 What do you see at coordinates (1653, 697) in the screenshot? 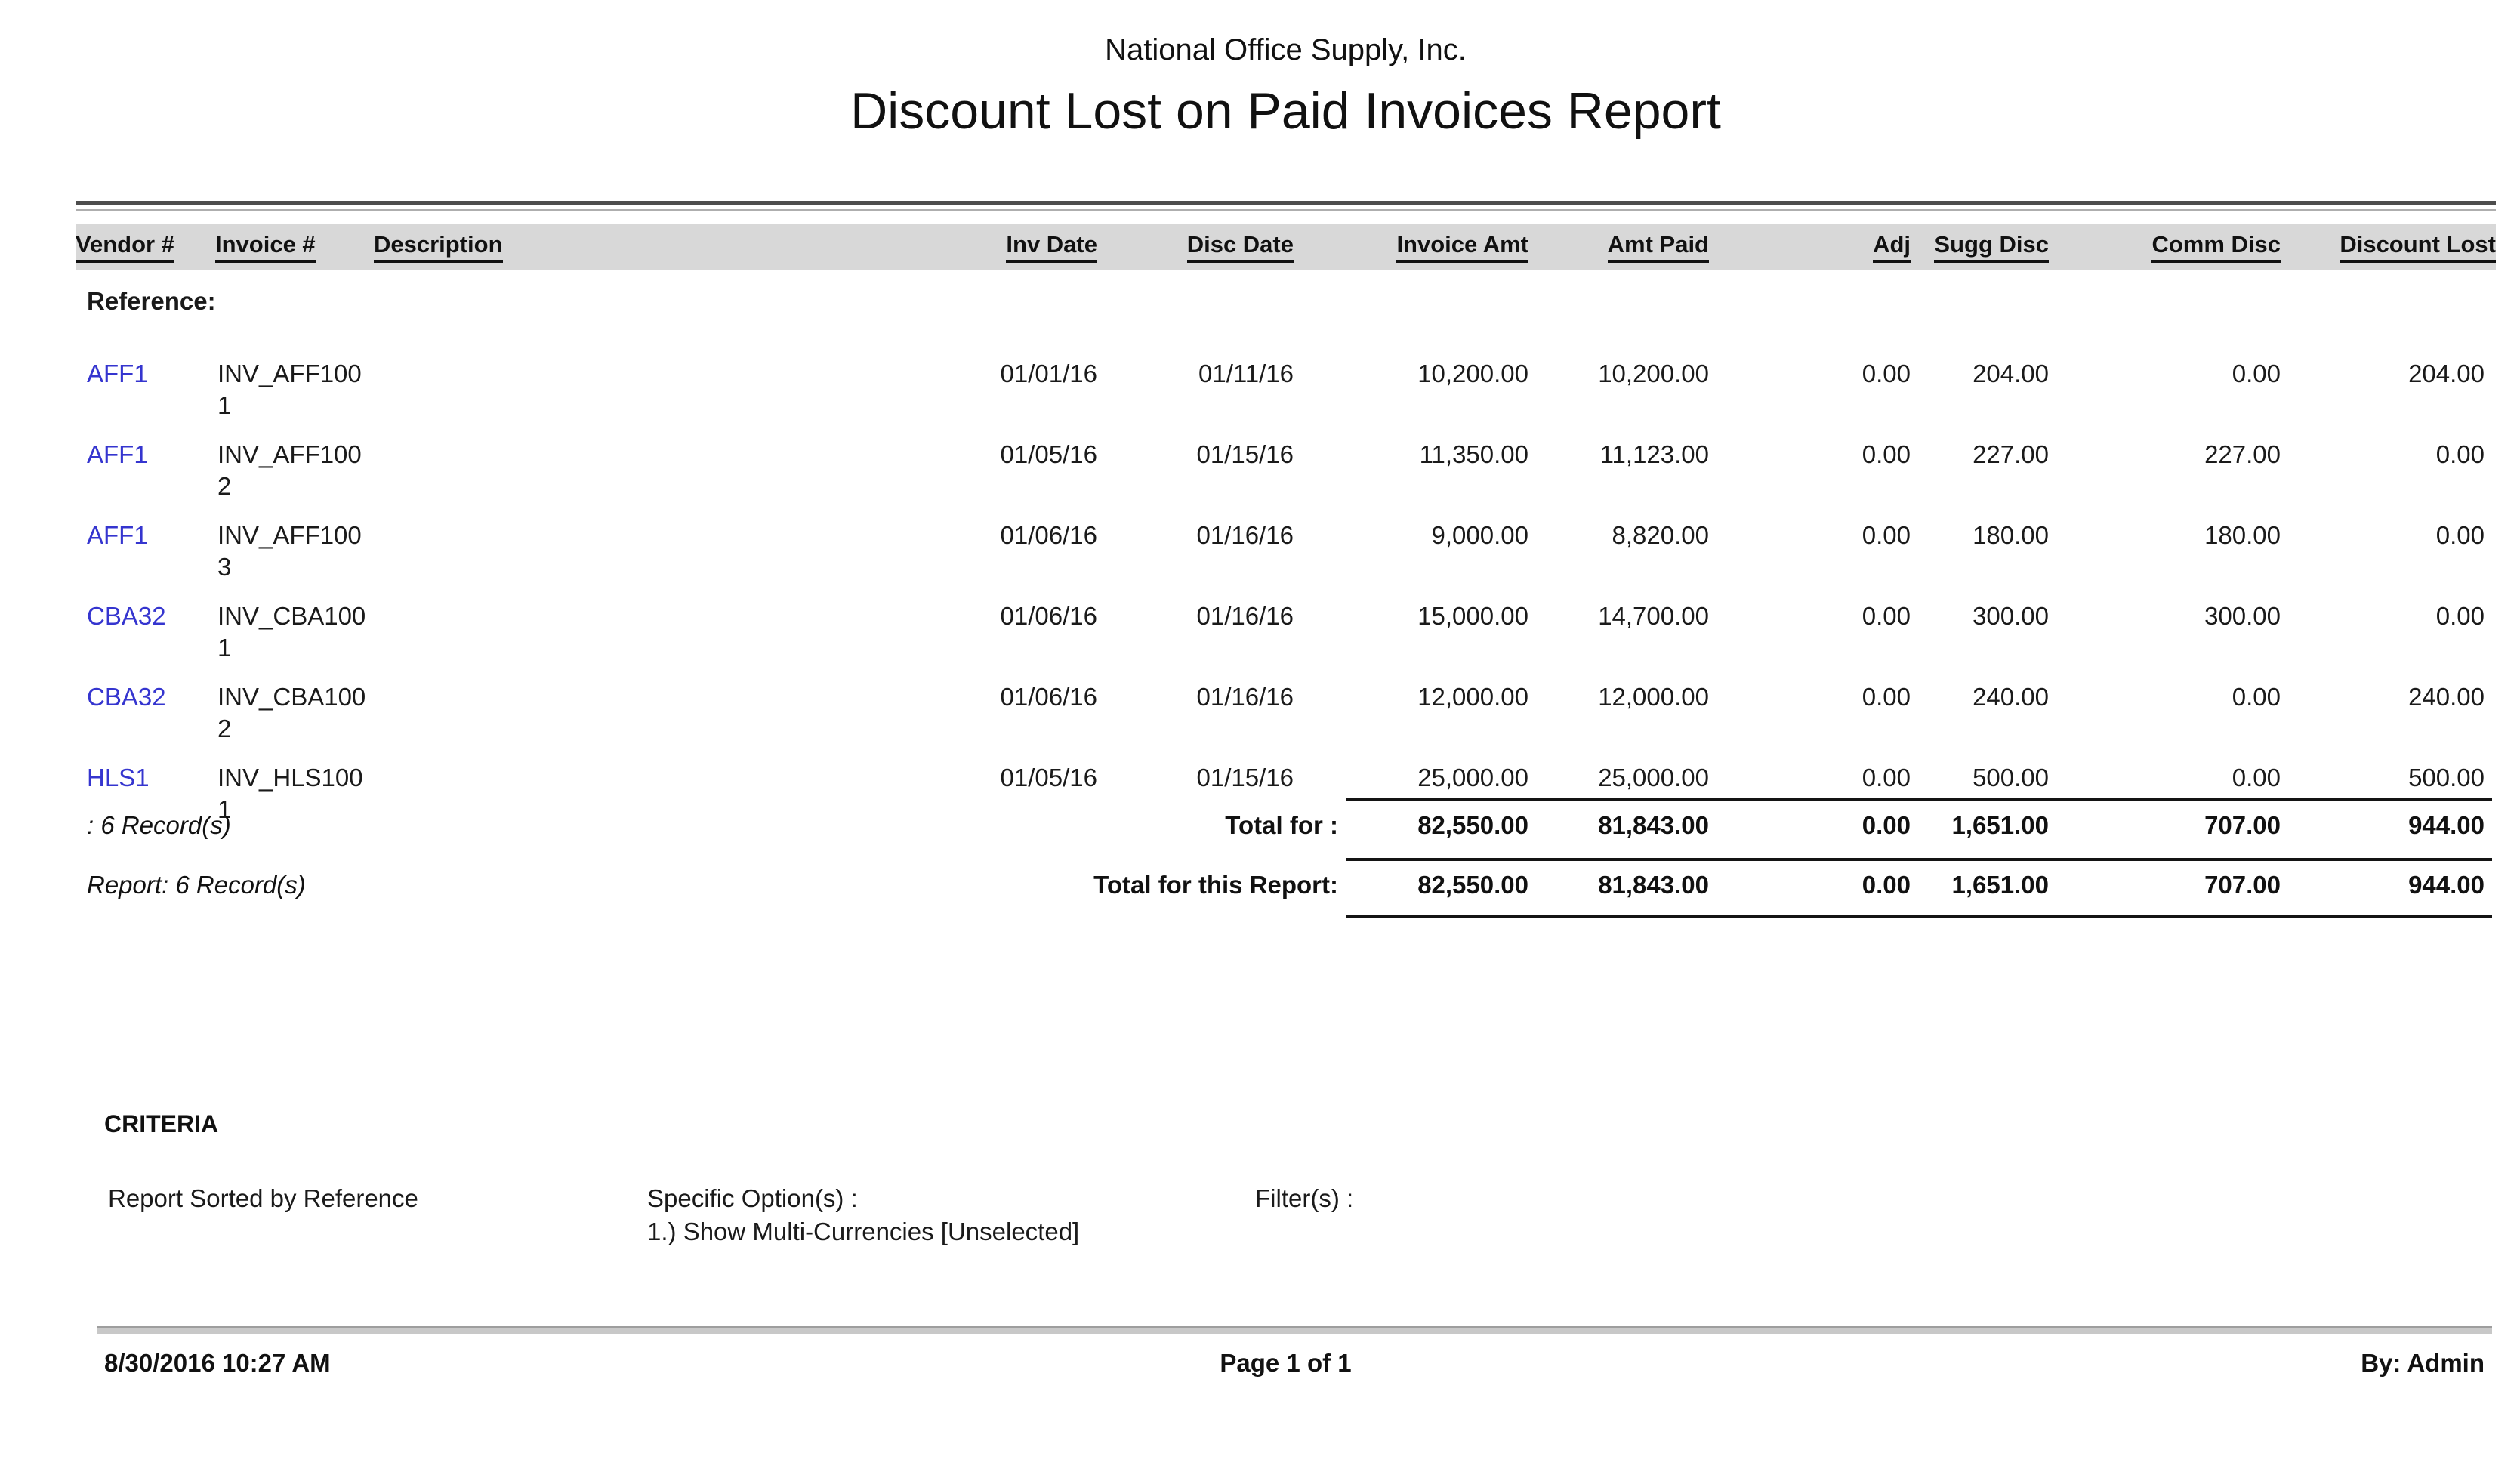
I see `amt-paid-cell: 12,000.00` at bounding box center [1653, 697].